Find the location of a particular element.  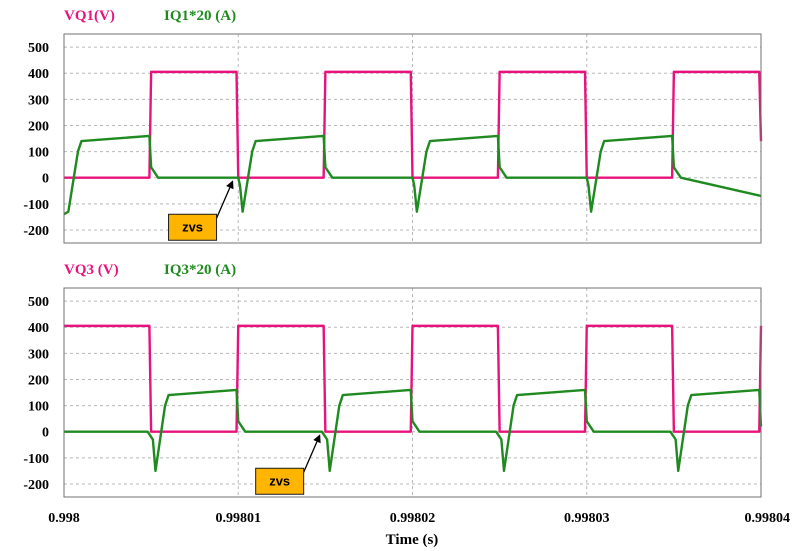

legend-voltage-label: VQ3 (V) is located at coordinates (91, 270).